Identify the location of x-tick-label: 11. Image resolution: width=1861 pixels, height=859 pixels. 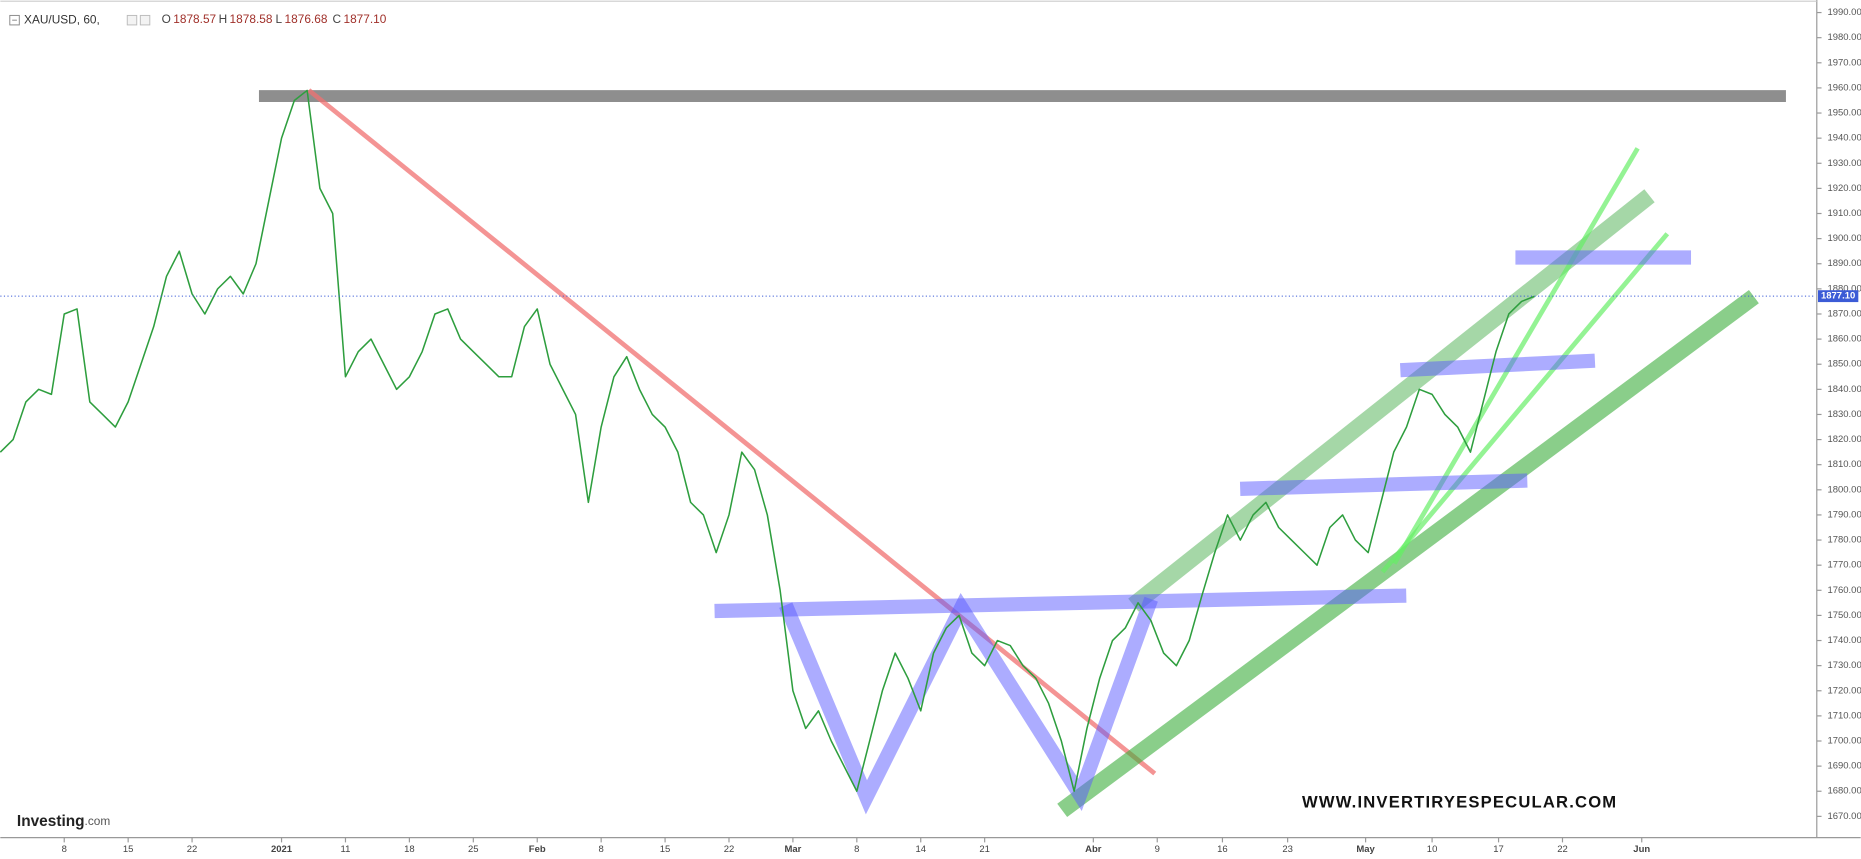
(346, 849).